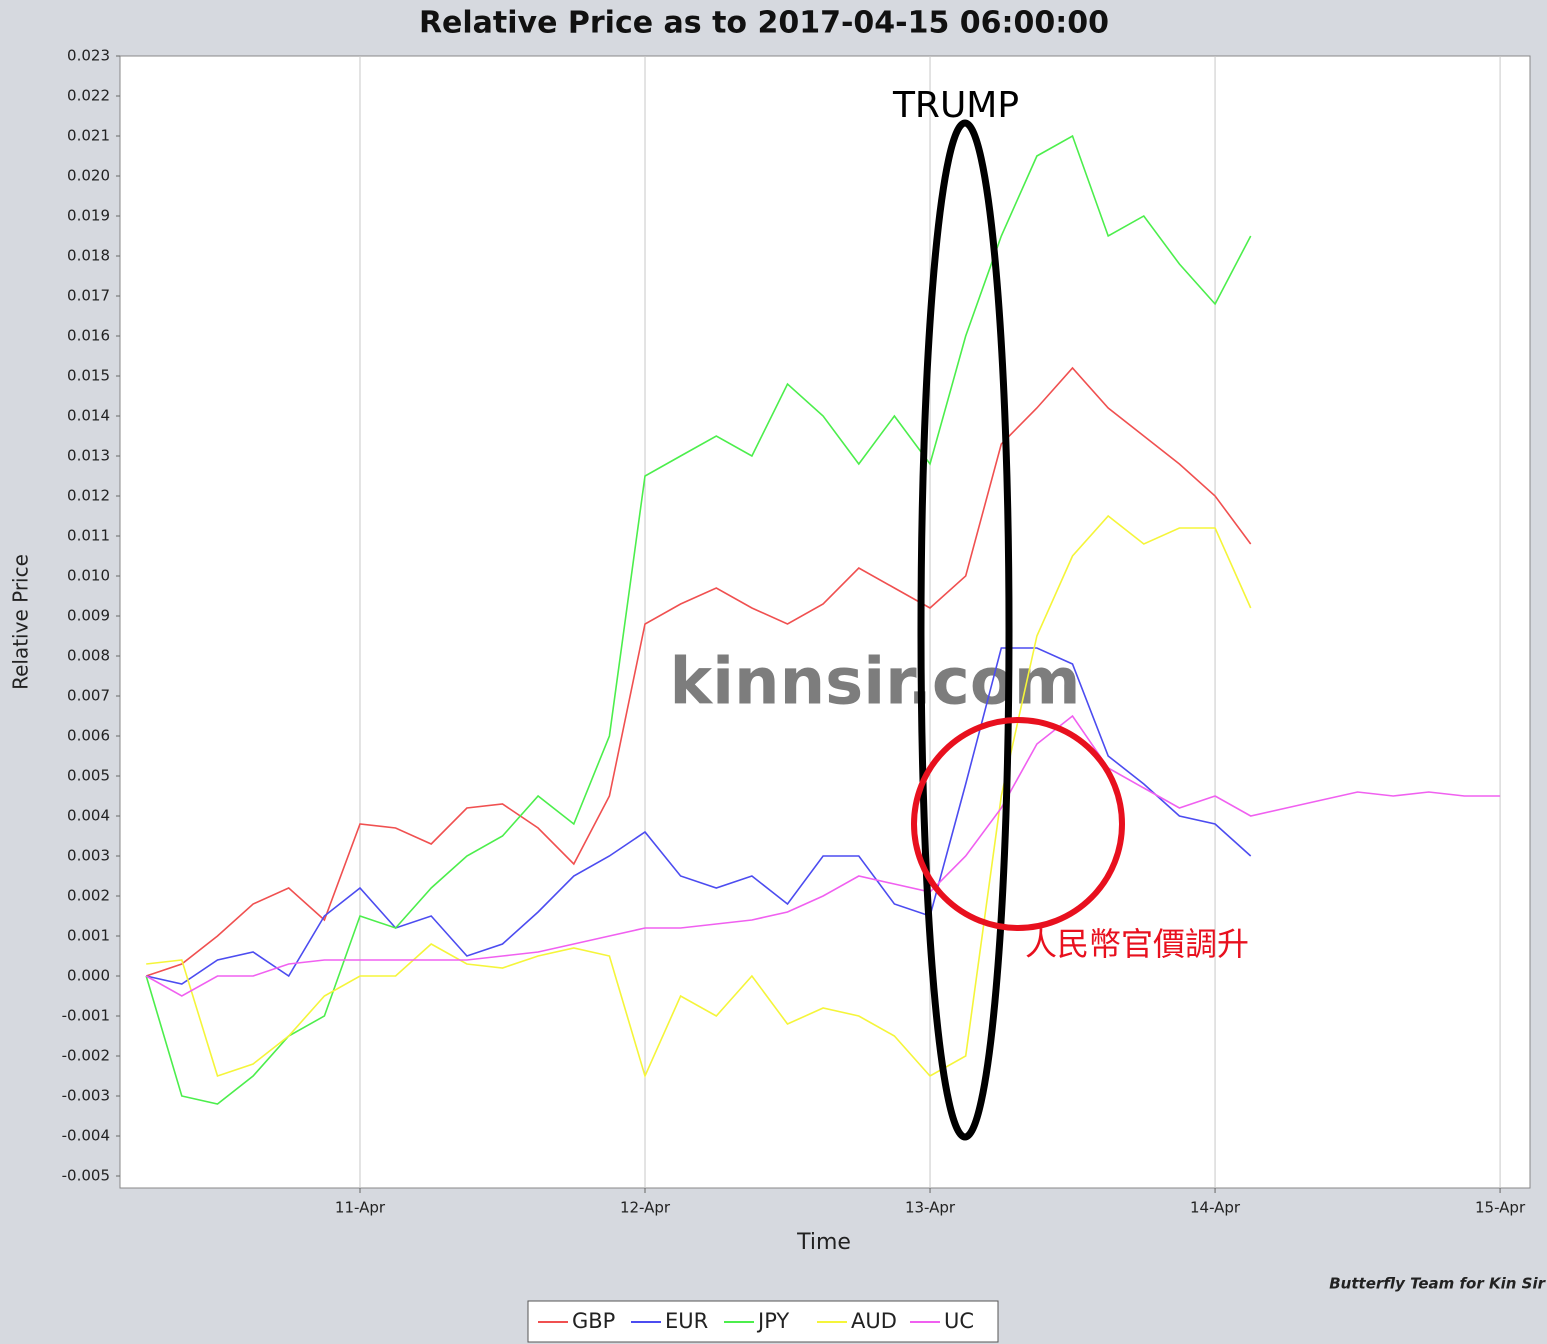 Image resolution: width=1547 pixels, height=1344 pixels. What do you see at coordinates (593, 1321) in the screenshot?
I see `legend-label: GBP` at bounding box center [593, 1321].